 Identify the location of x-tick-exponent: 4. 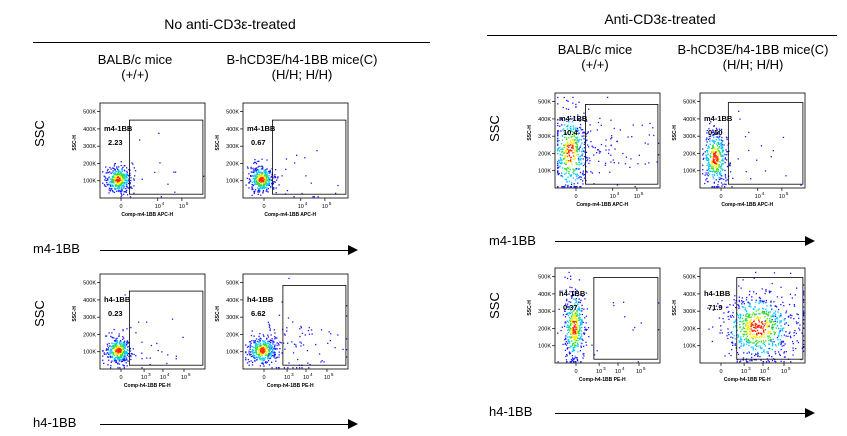
(306, 203).